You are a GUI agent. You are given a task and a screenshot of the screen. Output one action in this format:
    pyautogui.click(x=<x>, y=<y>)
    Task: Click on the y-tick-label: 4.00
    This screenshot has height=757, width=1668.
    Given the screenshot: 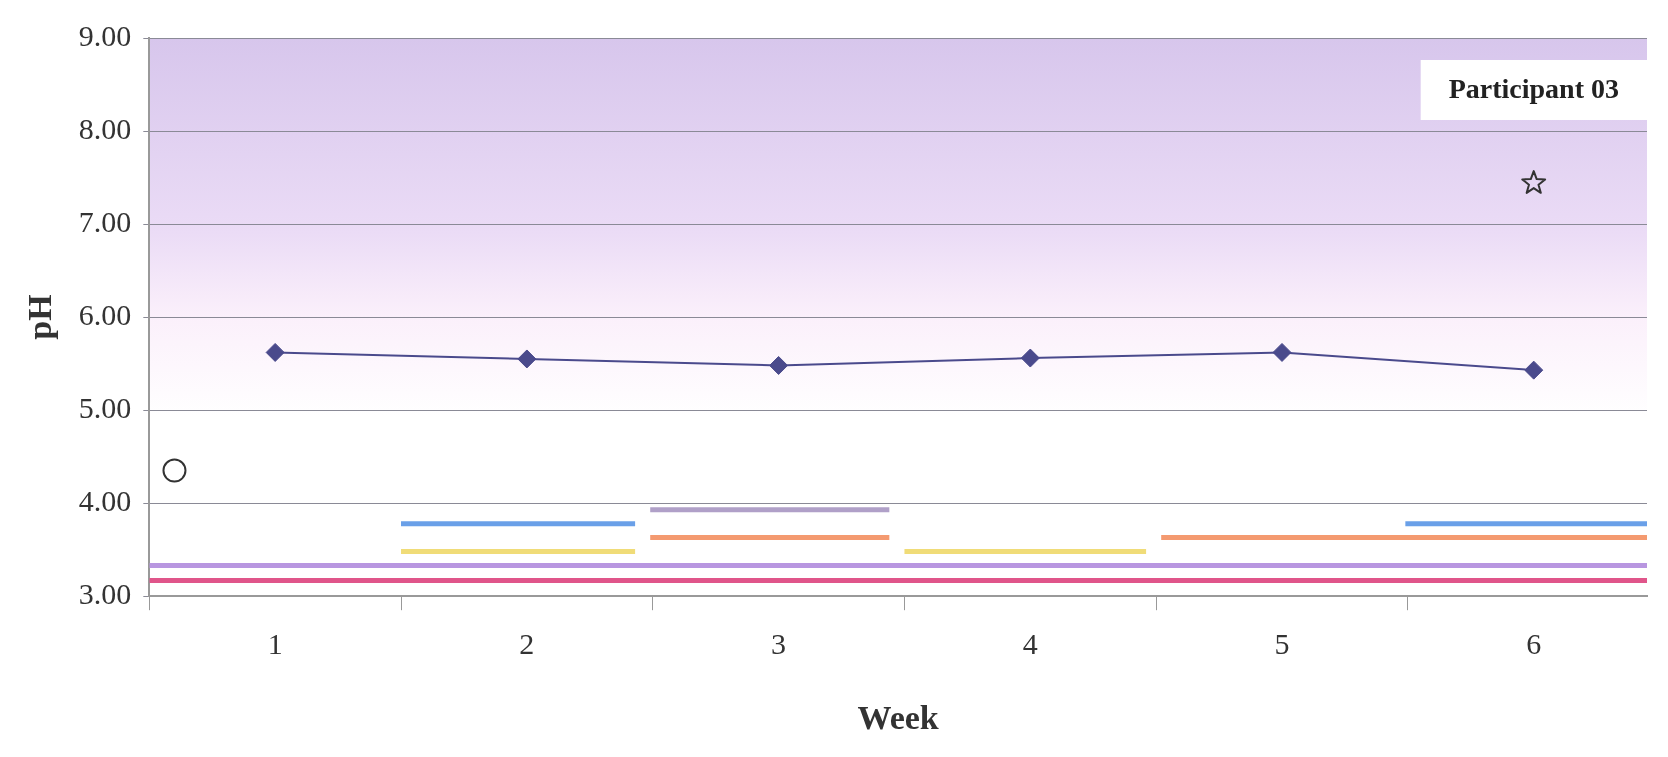 What is the action you would take?
    pyautogui.click(x=105, y=501)
    